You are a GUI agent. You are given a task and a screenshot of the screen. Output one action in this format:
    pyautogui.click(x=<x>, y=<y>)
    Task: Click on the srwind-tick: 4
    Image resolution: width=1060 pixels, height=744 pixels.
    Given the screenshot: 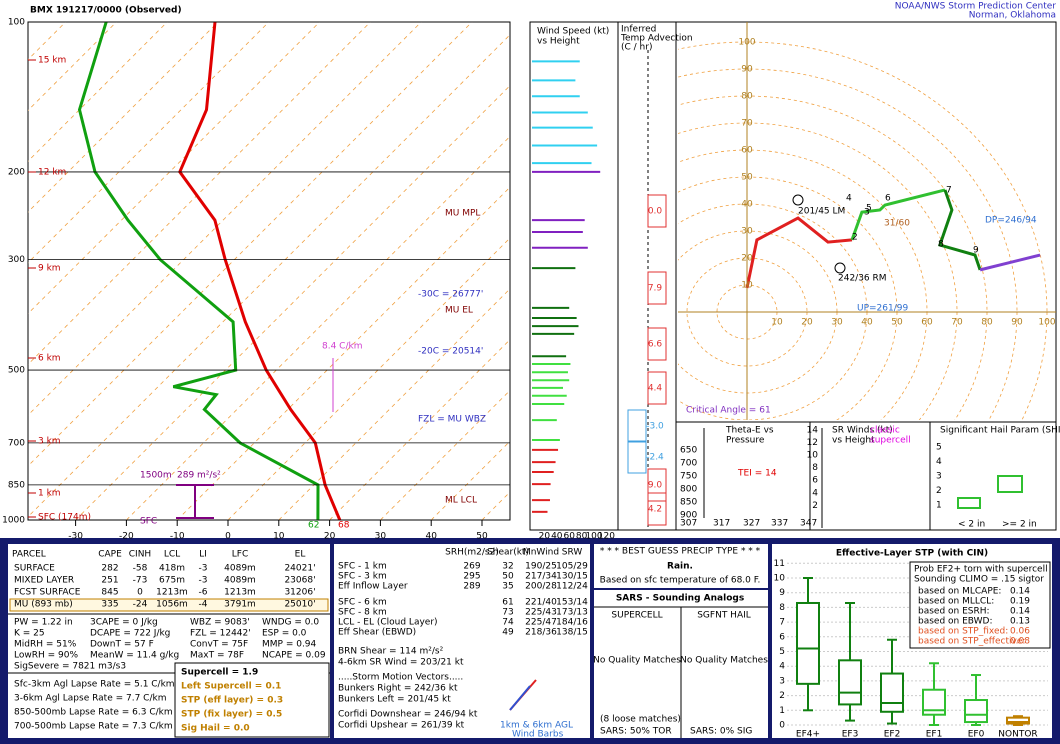 What is the action you would take?
    pyautogui.click(x=815, y=493)
    